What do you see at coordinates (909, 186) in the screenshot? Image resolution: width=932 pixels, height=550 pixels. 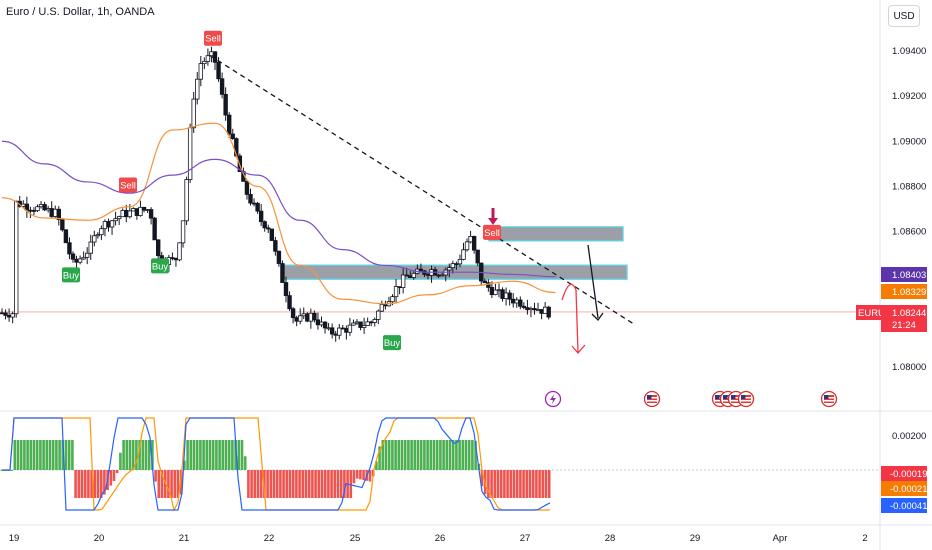 I see `price-tick-label: 1.08800` at bounding box center [909, 186].